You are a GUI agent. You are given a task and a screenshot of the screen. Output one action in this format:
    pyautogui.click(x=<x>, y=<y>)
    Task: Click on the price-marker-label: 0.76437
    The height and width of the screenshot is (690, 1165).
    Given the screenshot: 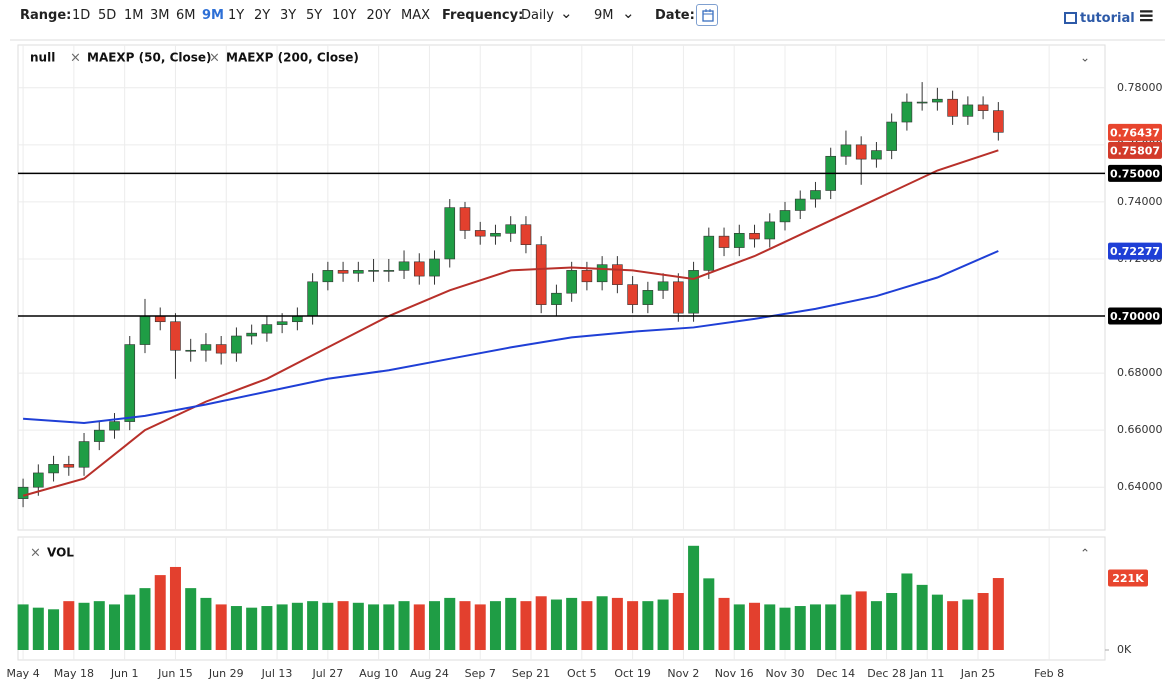 What is the action you would take?
    pyautogui.click(x=1135, y=132)
    